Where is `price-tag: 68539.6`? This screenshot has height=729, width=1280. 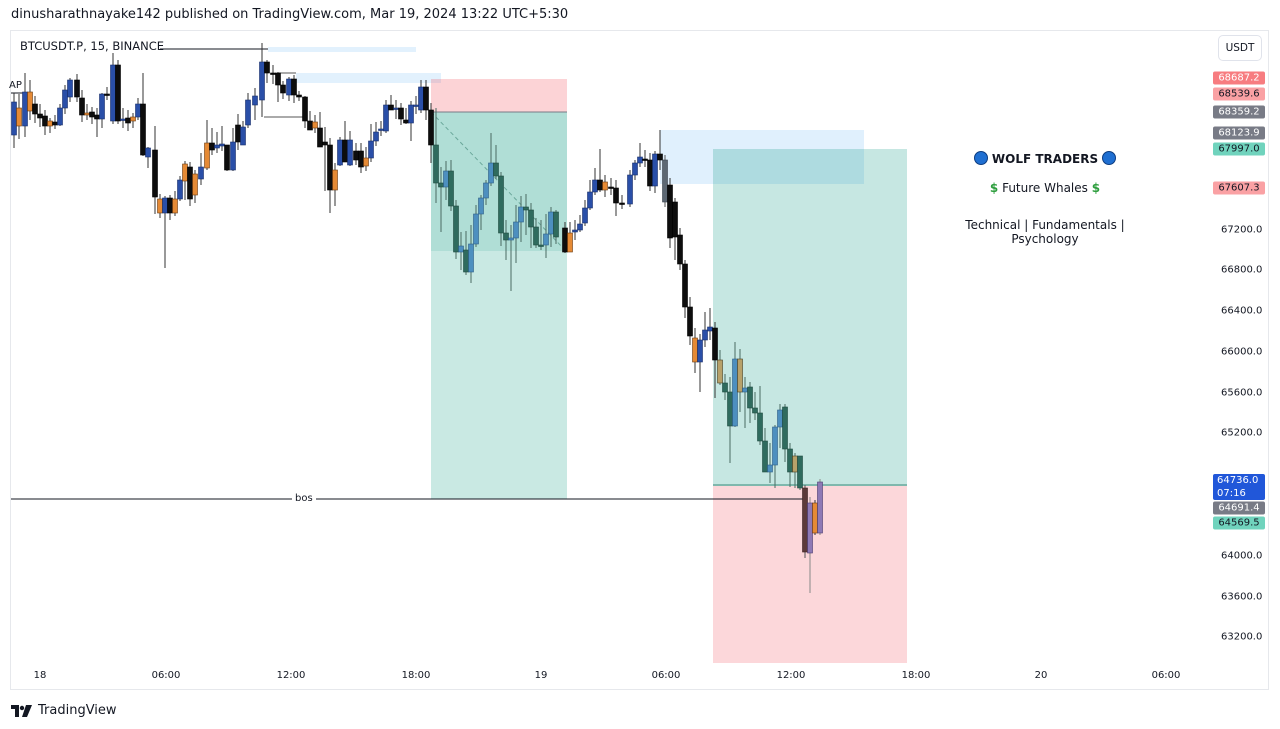 price-tag: 68539.6 is located at coordinates (1239, 94).